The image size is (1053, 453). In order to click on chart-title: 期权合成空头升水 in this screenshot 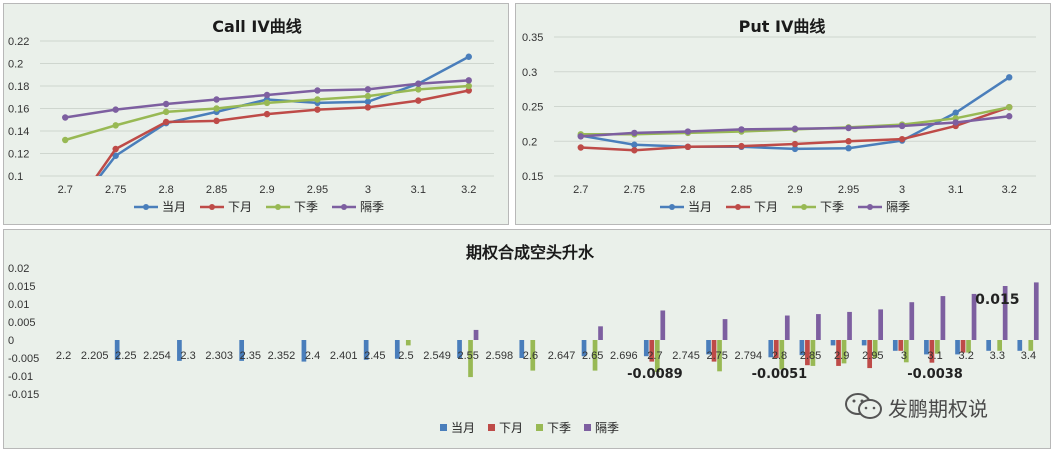, I will do `click(530, 252)`.